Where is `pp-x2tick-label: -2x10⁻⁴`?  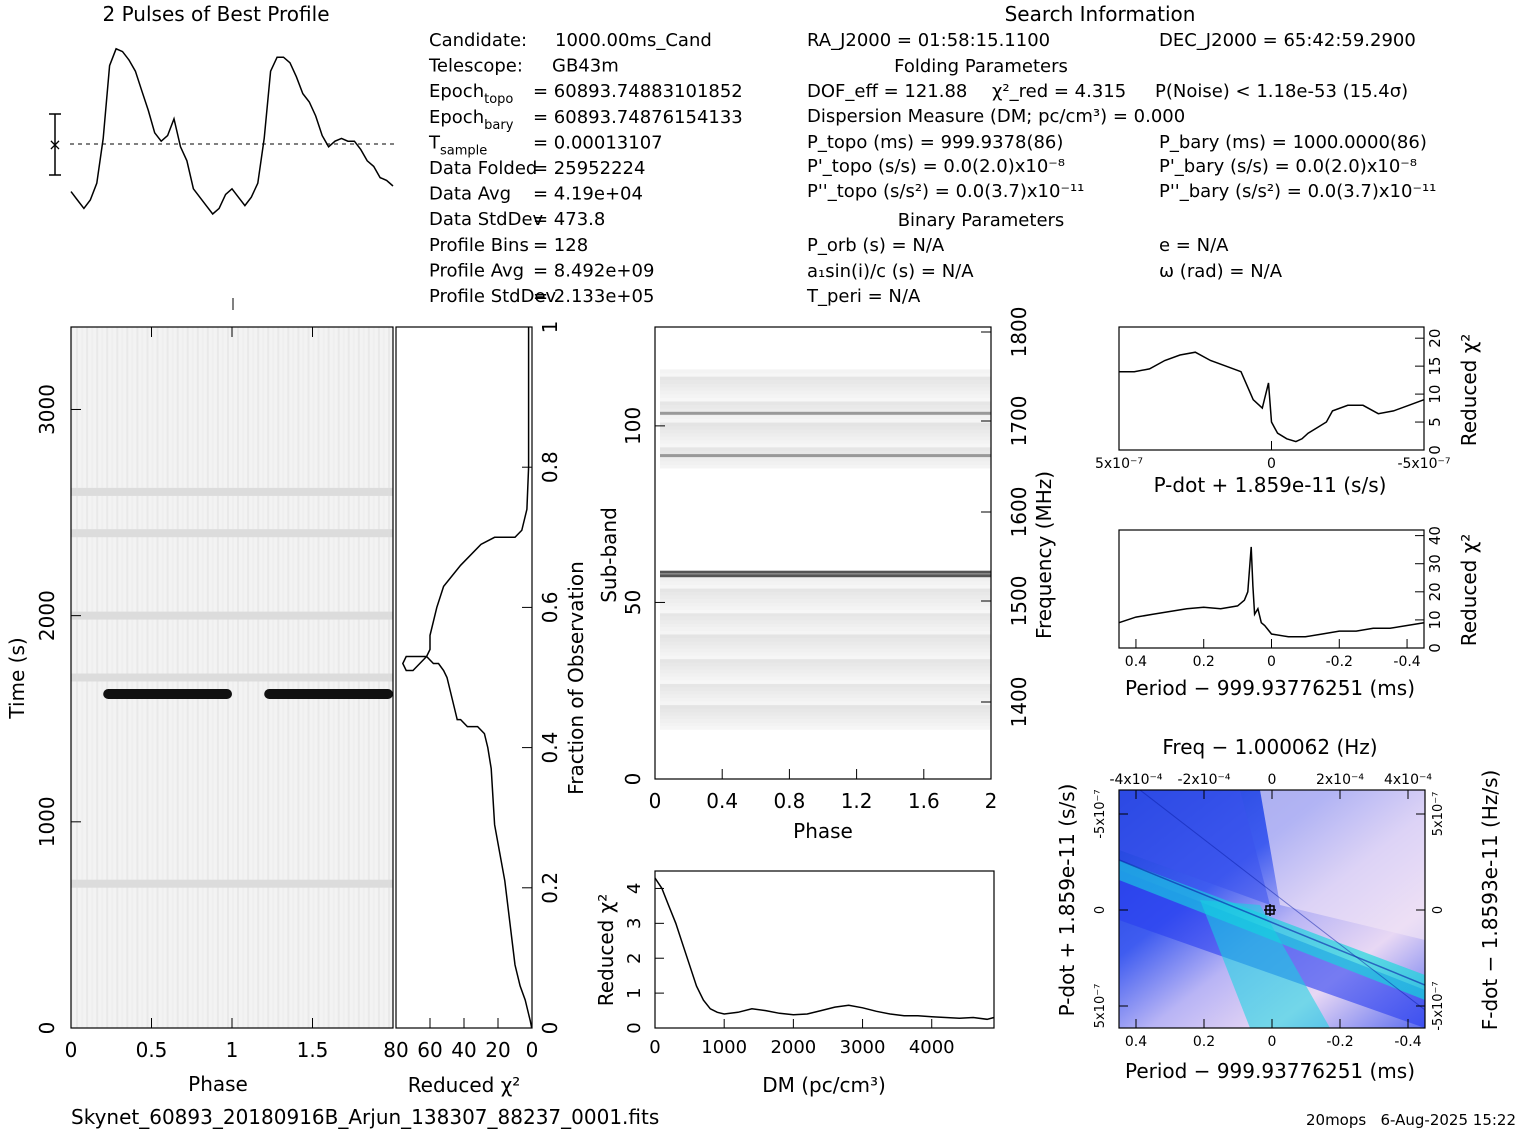
pp-x2tick-label: -2x10⁻⁴ is located at coordinates (1203, 780).